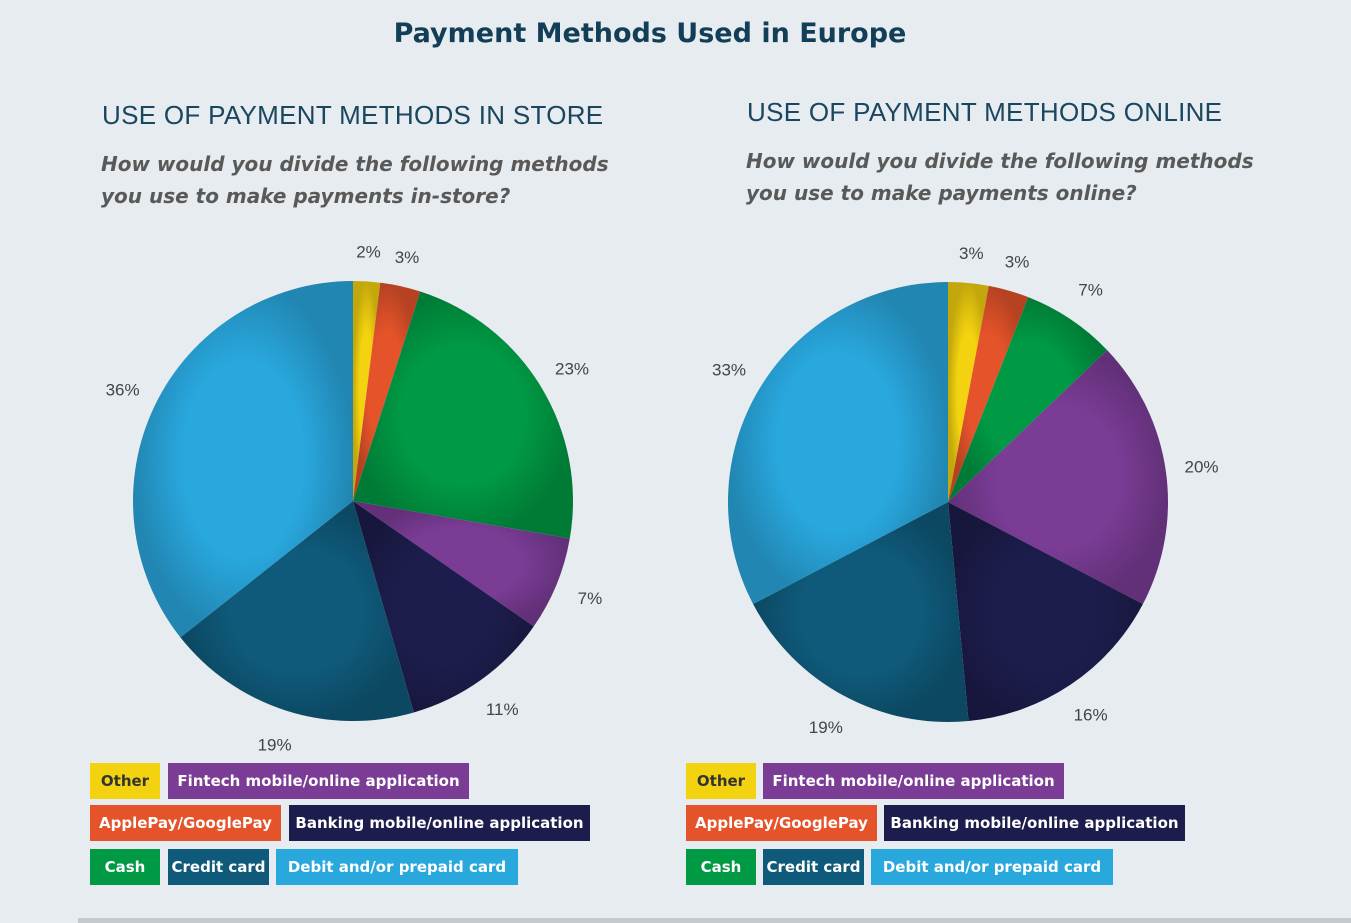  I want to click on pie-label-fintech: 7%, so click(590, 598).